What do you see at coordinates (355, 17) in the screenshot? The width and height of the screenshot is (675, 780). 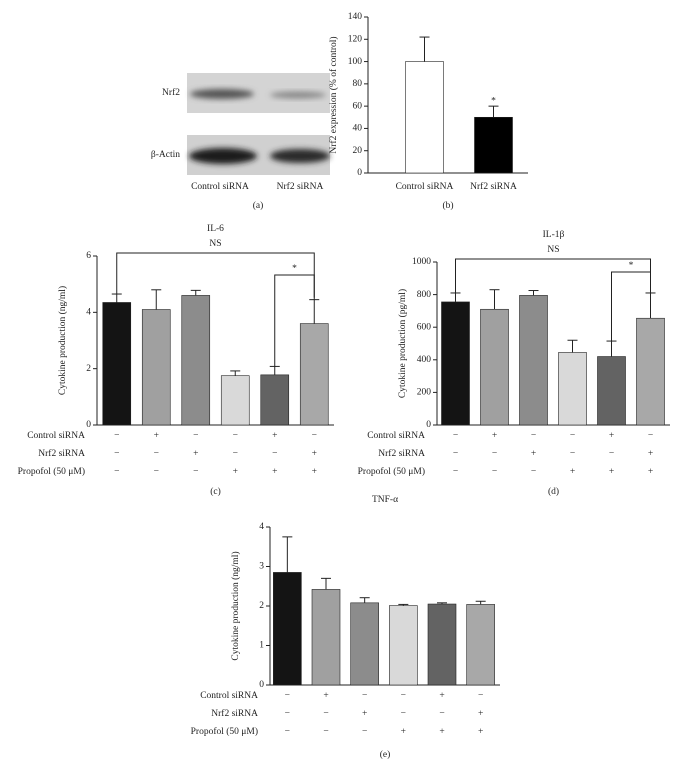 I see `y-tick-label: 140` at bounding box center [355, 17].